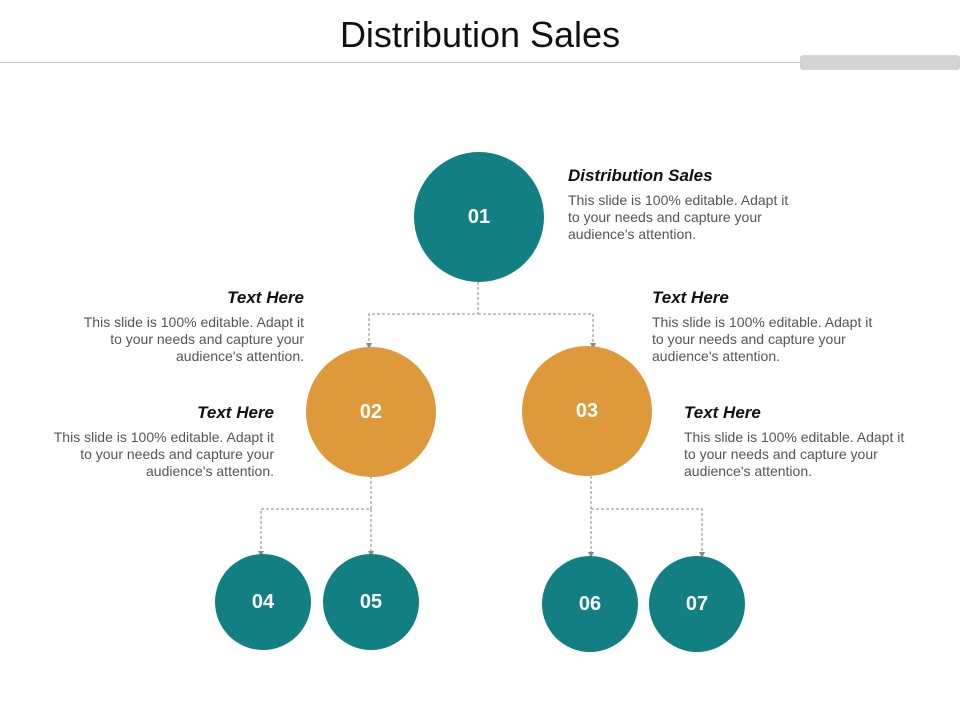 Image resolution: width=960 pixels, height=720 pixels. What do you see at coordinates (722, 412) in the screenshot?
I see `callout-lower-right-heading: Text Here` at bounding box center [722, 412].